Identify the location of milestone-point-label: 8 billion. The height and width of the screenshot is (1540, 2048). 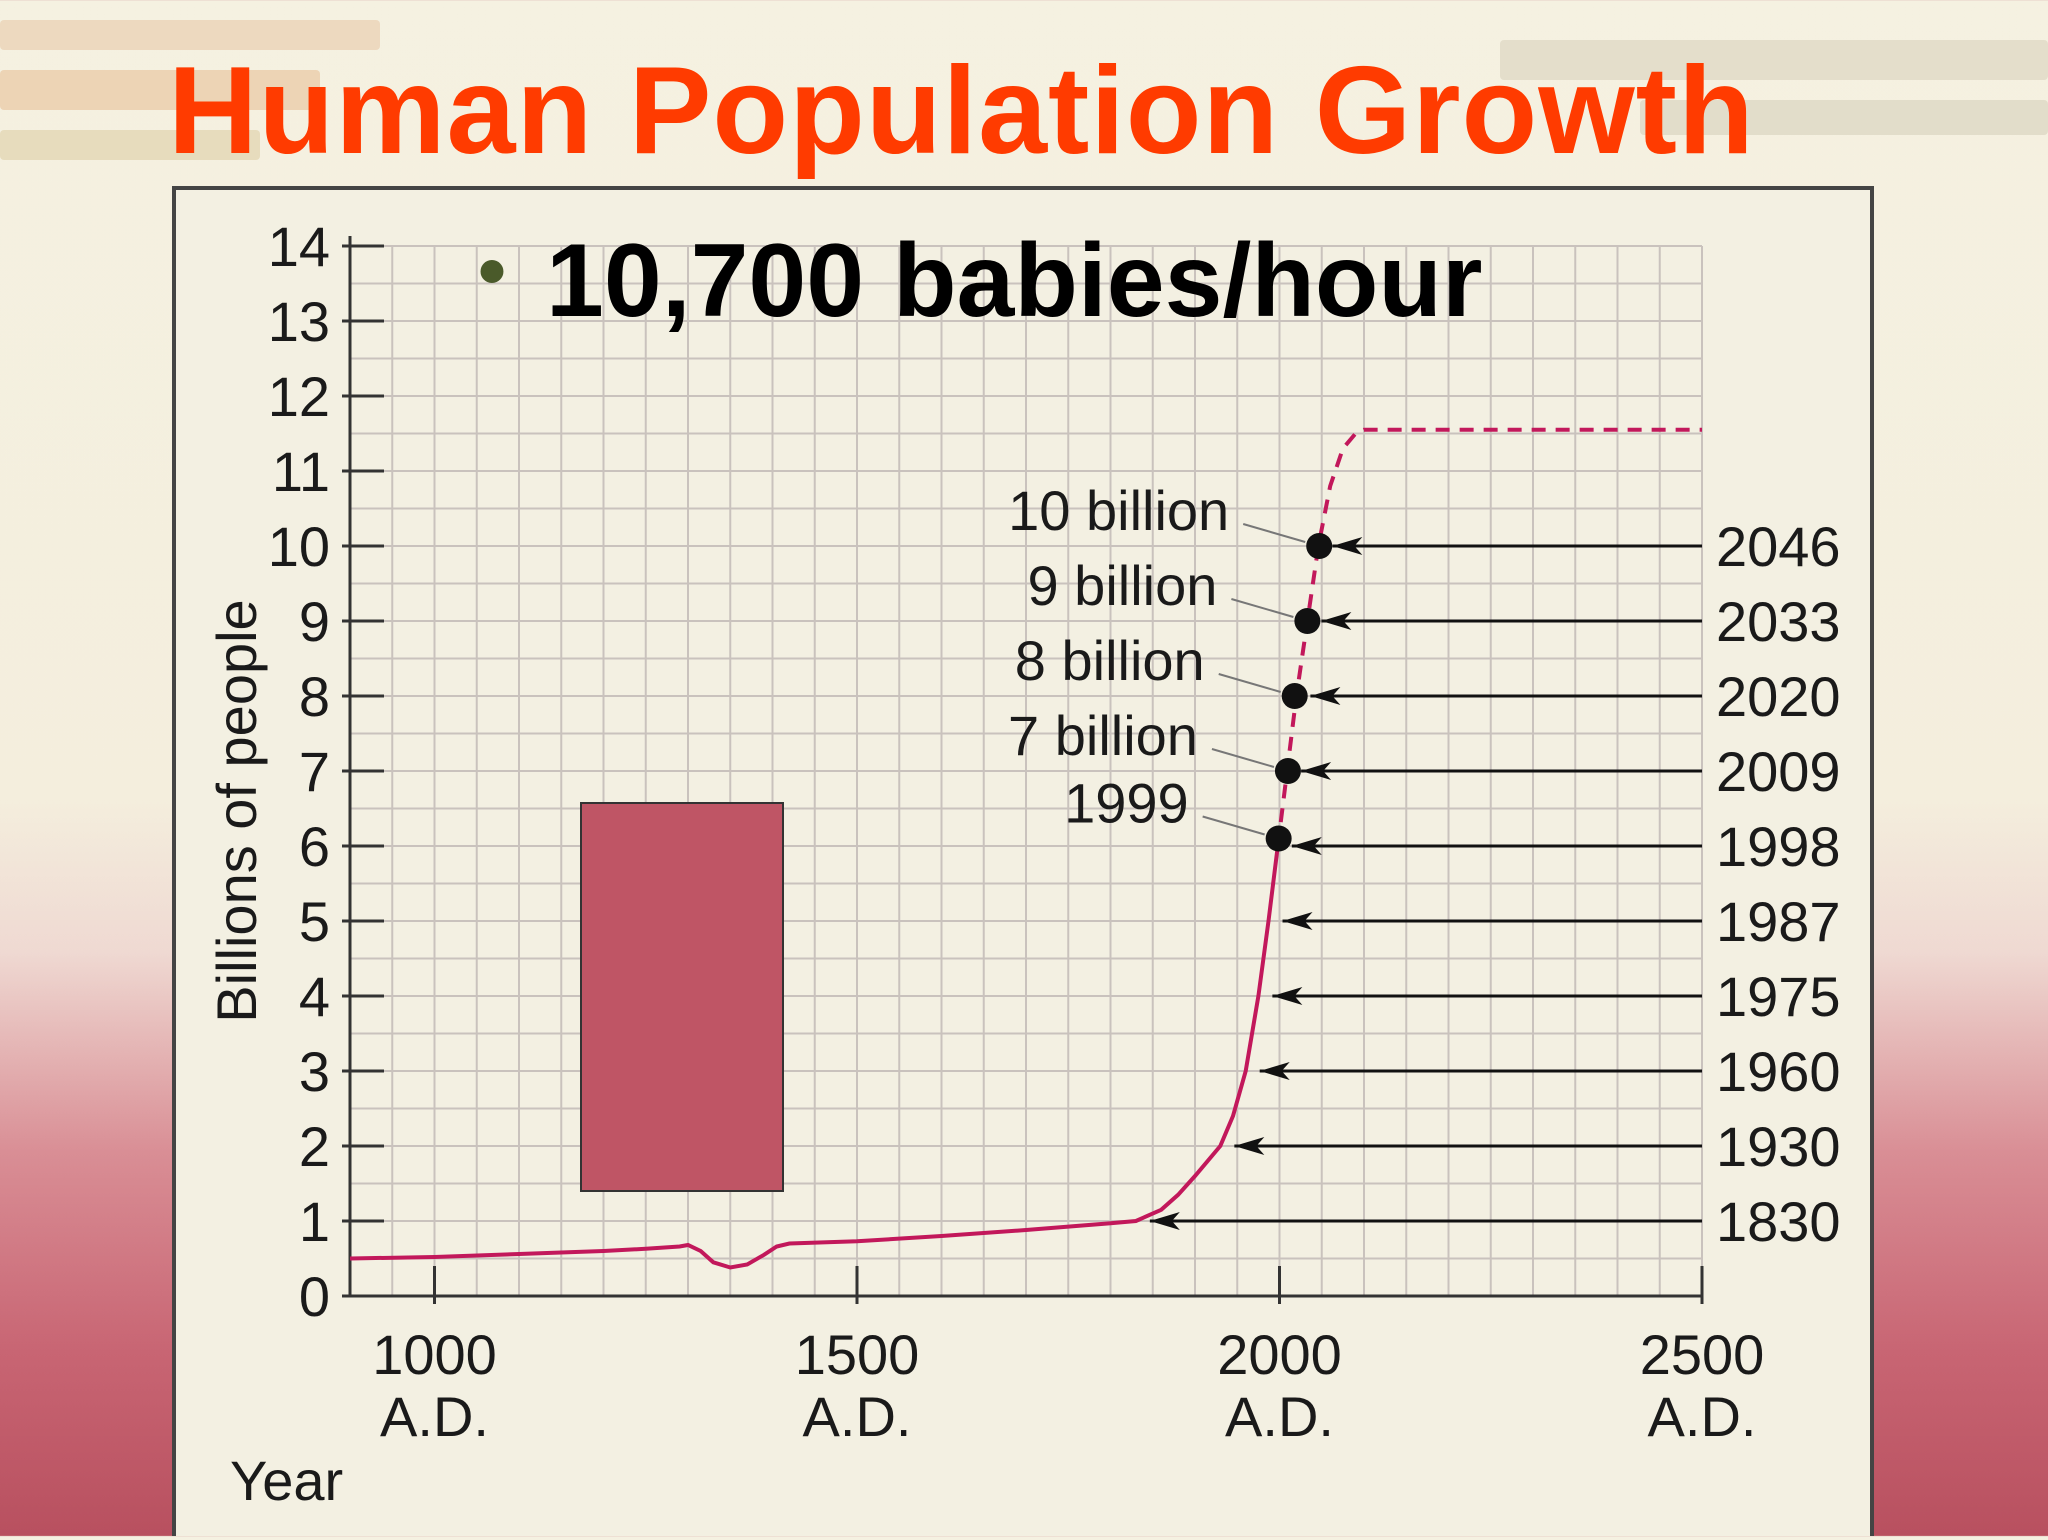
(1110, 660).